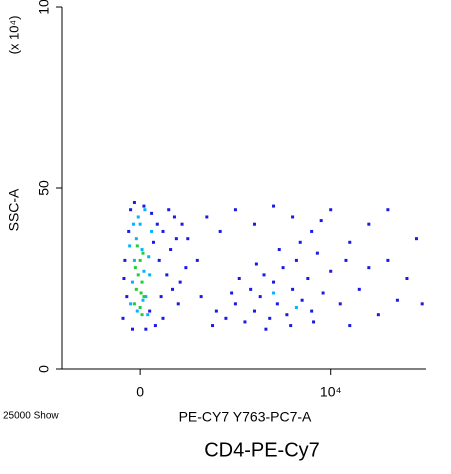 This screenshot has width=451, height=474. What do you see at coordinates (140, 392) in the screenshot?
I see `x-tick-label: 0` at bounding box center [140, 392].